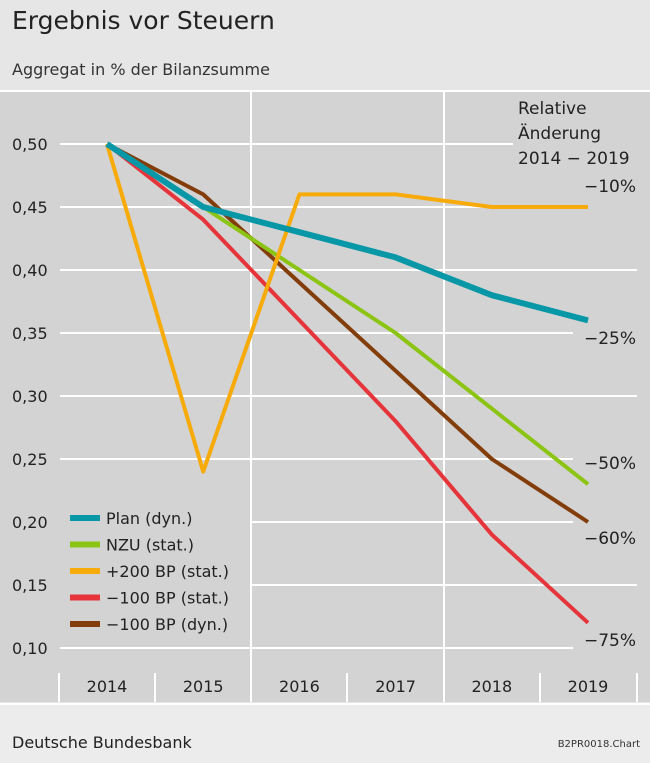 This screenshot has height=763, width=650. Describe the element at coordinates (610, 187) in the screenshot. I see `change-label: −10%` at that location.